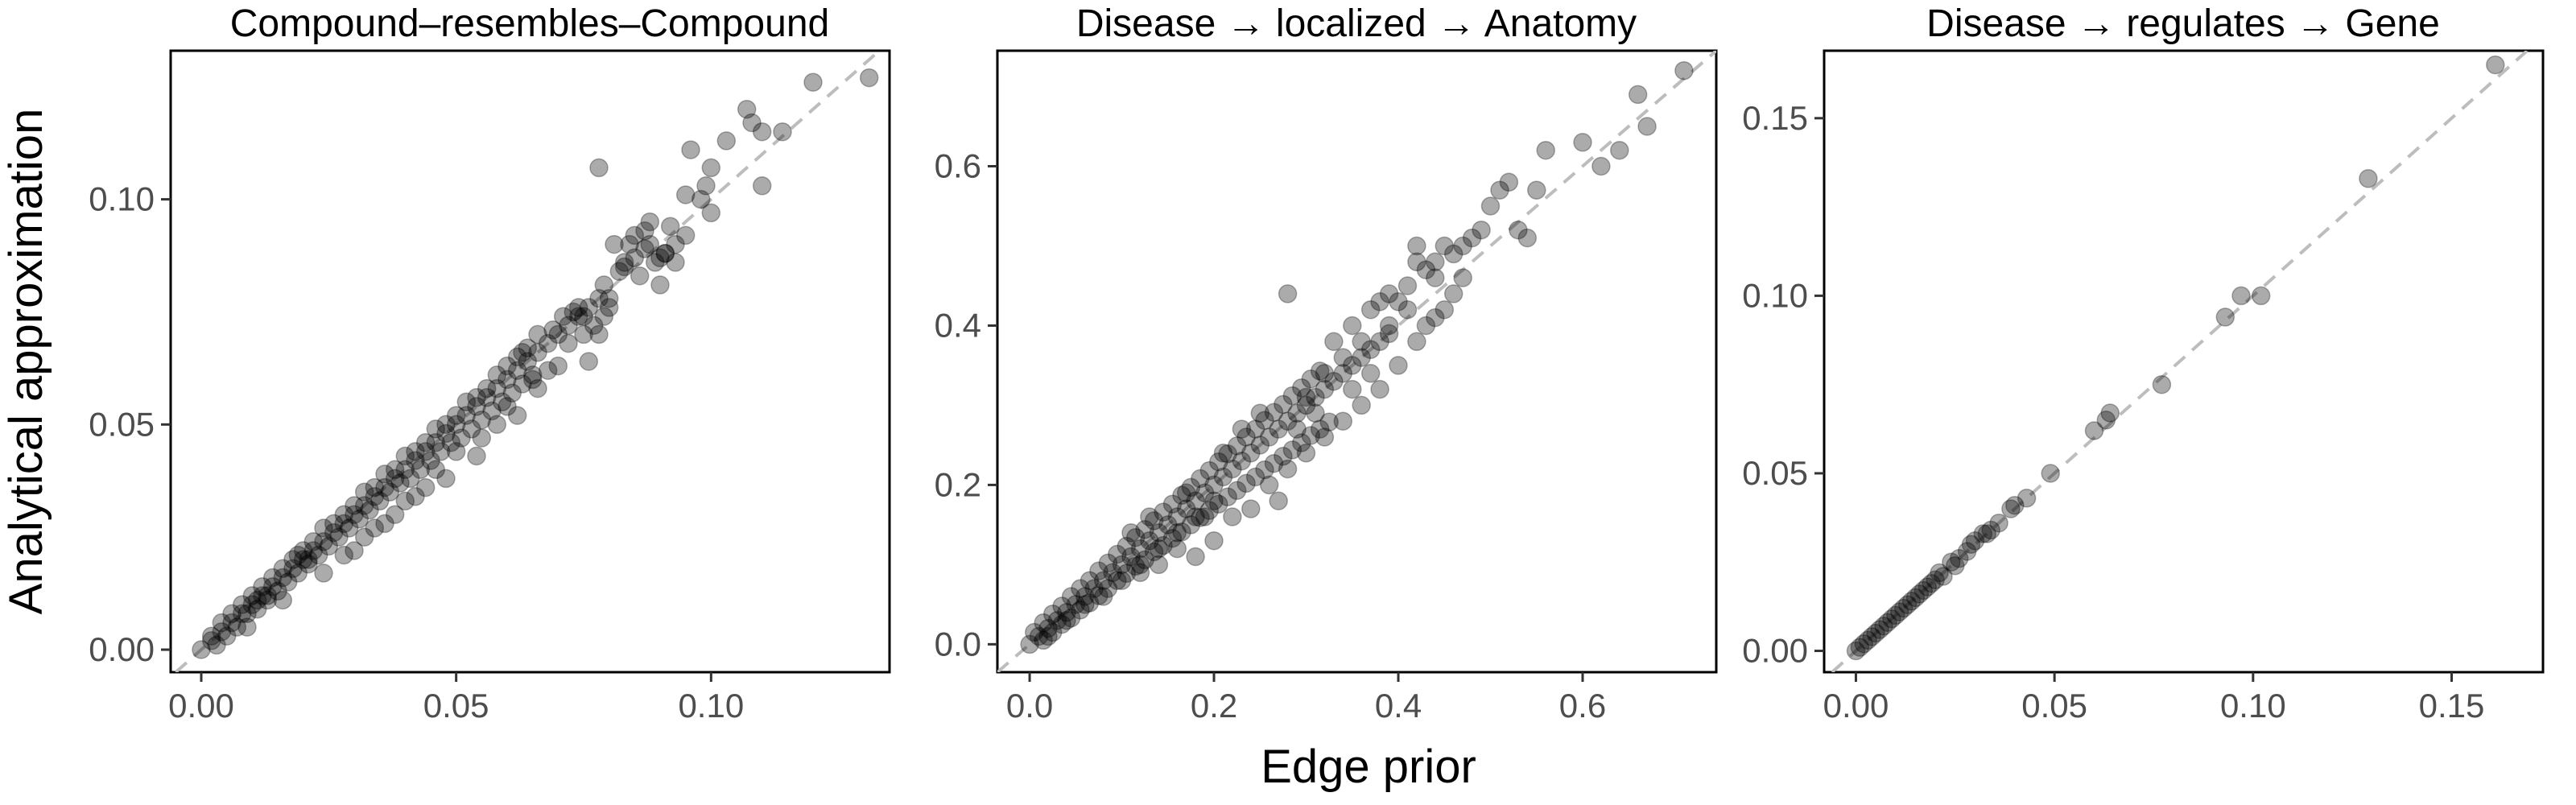  What do you see at coordinates (456, 705) in the screenshot?
I see `x-tick-label: 0.05` at bounding box center [456, 705].